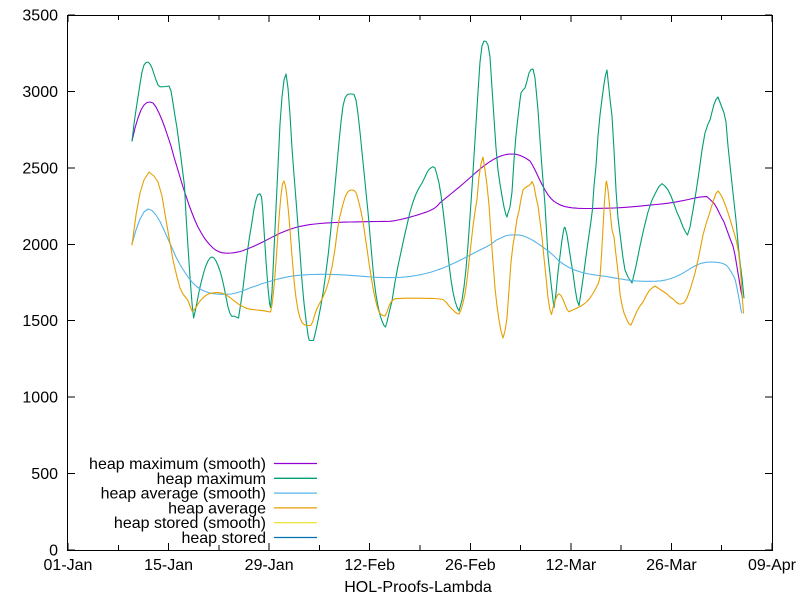  Describe the element at coordinates (168, 565) in the screenshot. I see `svg-text: 15-Jan` at that location.